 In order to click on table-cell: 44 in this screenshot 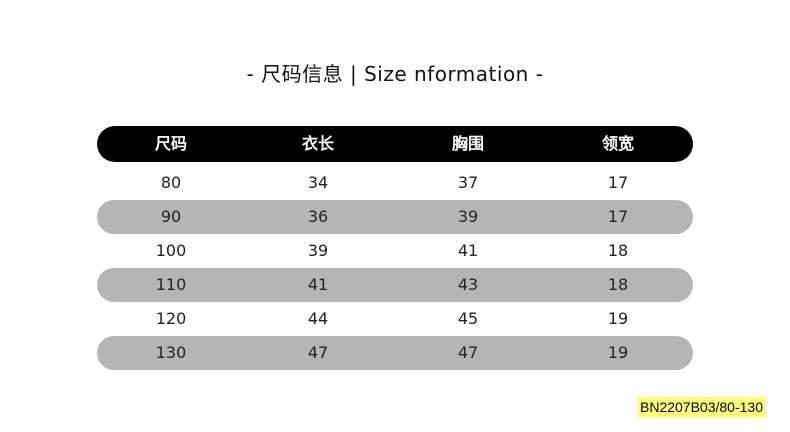, I will do `click(318, 318)`.